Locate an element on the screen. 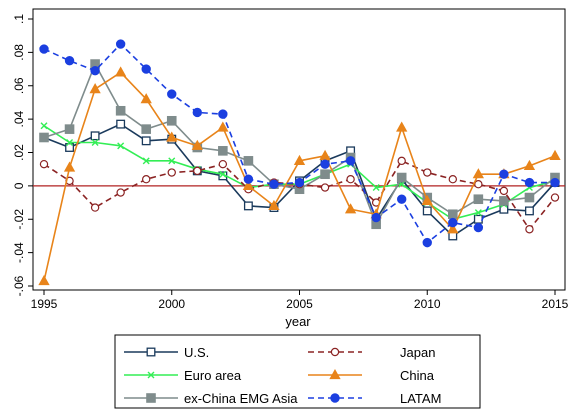  x-tick-label: 1995 is located at coordinates (44, 304).